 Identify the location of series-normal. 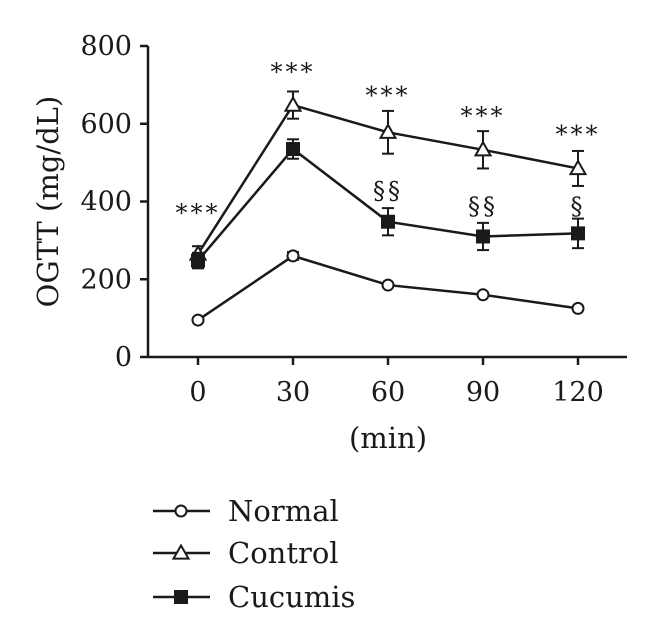
(388, 288).